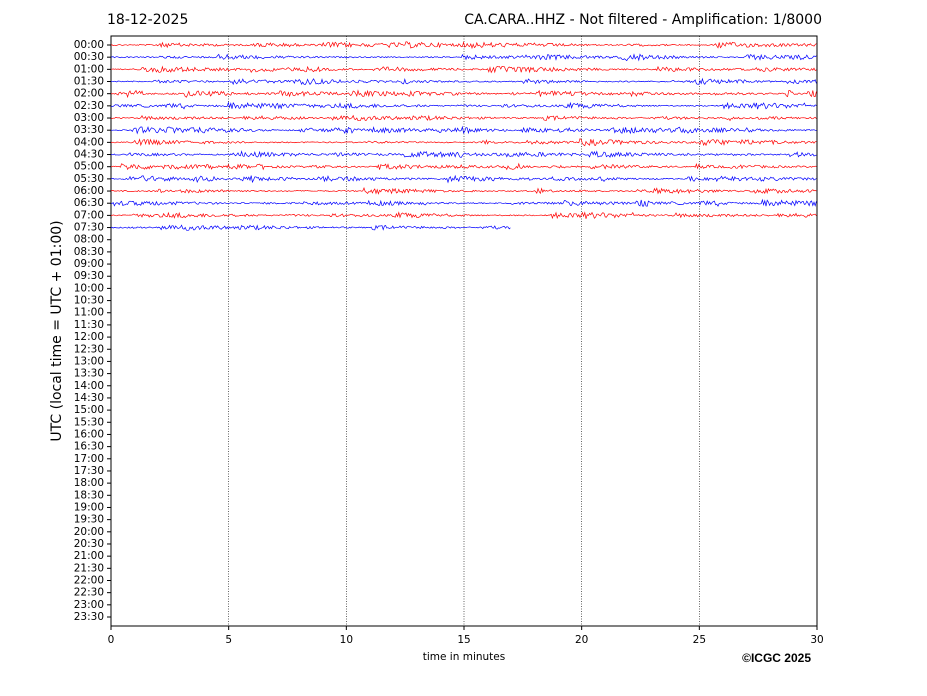 This screenshot has height=696, width=927. What do you see at coordinates (111, 640) in the screenshot?
I see `x-tick-label: 0` at bounding box center [111, 640].